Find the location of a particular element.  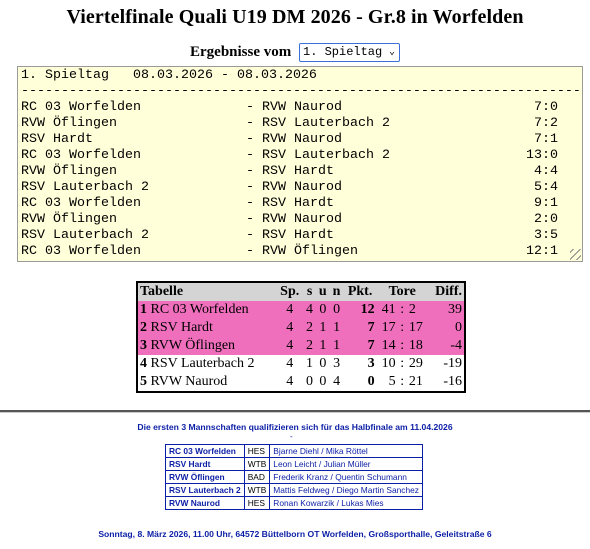

standings-row: 4 RSV Lauterbach 2 4 1 0 3 3 10:29 -19 is located at coordinates (301, 364).